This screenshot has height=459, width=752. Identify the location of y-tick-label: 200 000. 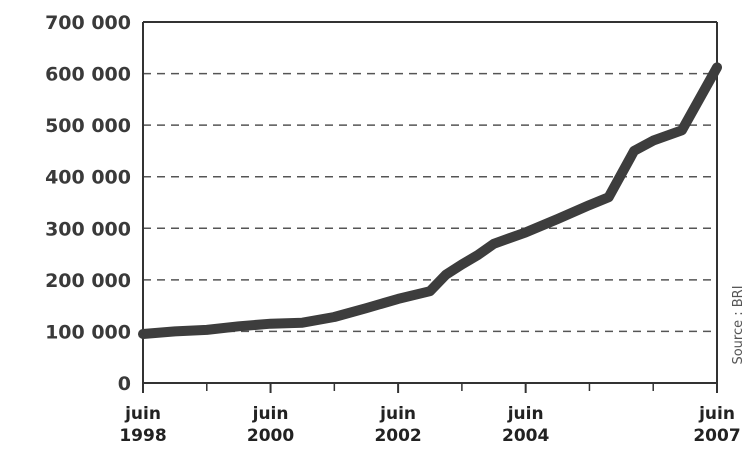
(88, 281).